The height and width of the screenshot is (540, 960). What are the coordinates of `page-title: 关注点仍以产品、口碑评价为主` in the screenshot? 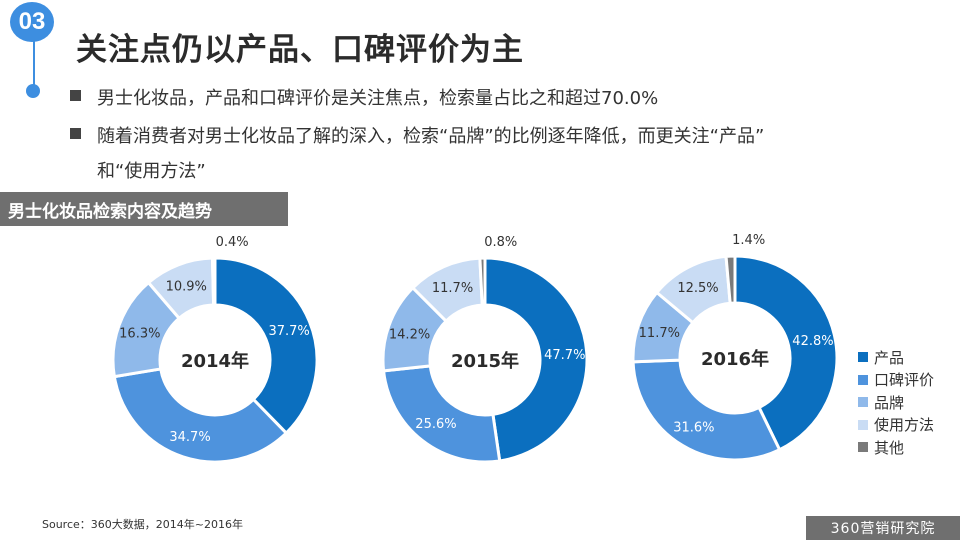 It's located at (300, 50).